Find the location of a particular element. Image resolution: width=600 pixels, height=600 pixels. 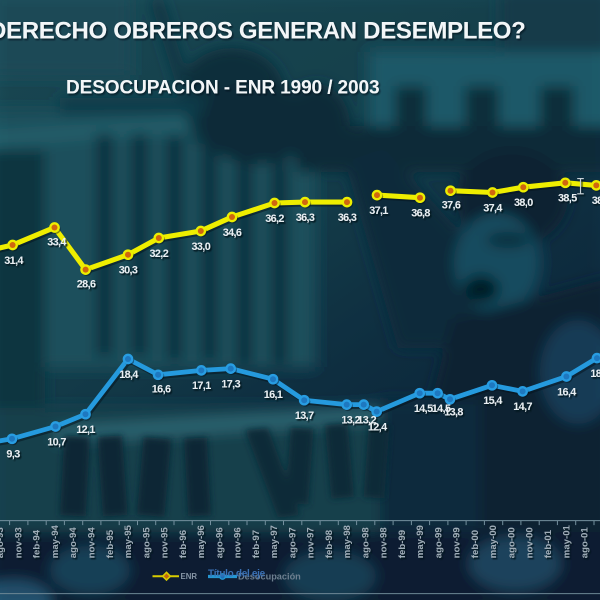

svg-text: may-99 is located at coordinates (420, 541).